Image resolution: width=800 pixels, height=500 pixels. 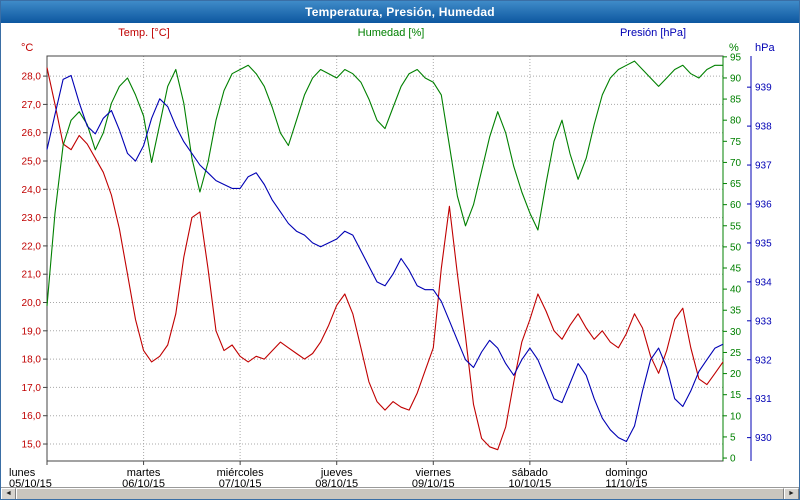 What do you see at coordinates (32, 133) in the screenshot?
I see `temp-axis-label: 26,0` at bounding box center [32, 133].